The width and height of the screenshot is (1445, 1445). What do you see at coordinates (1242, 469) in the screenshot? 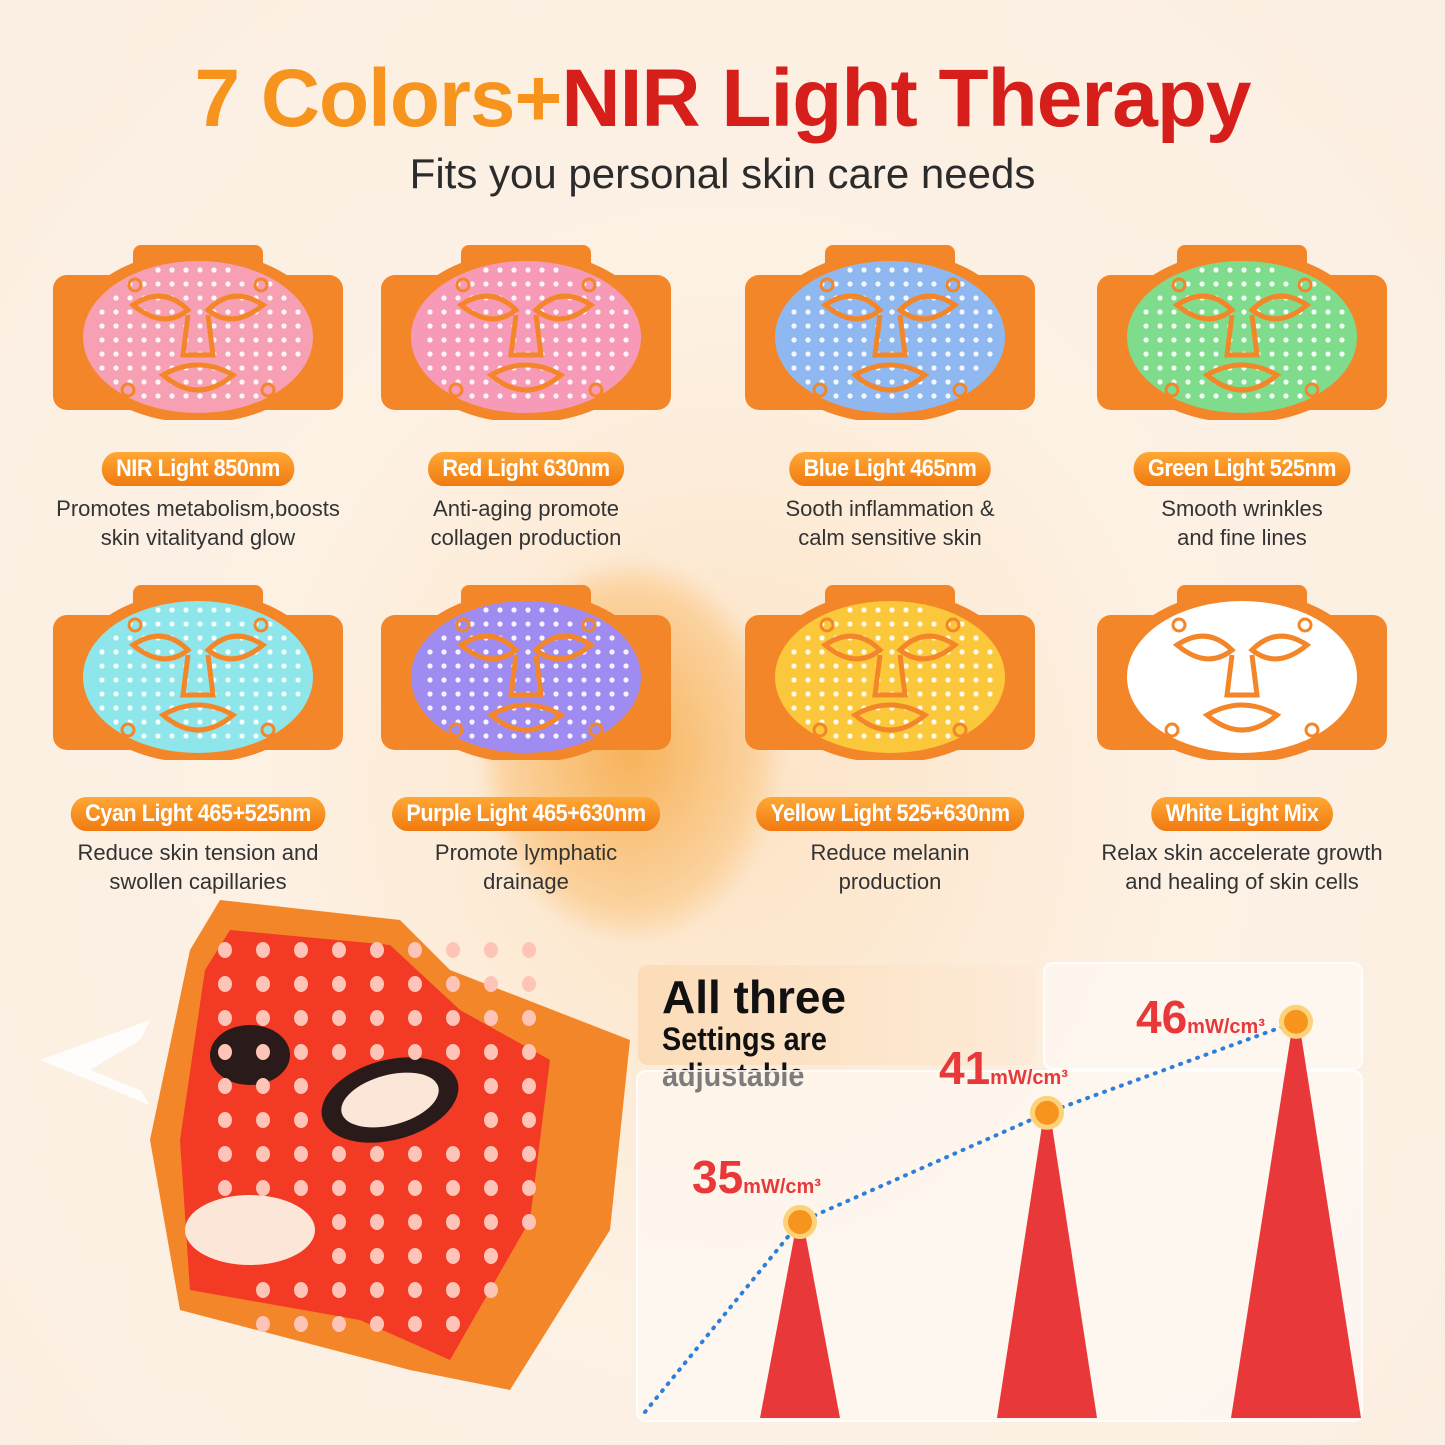
I see `light-mode-label: Green Light 525nm` at bounding box center [1242, 469].